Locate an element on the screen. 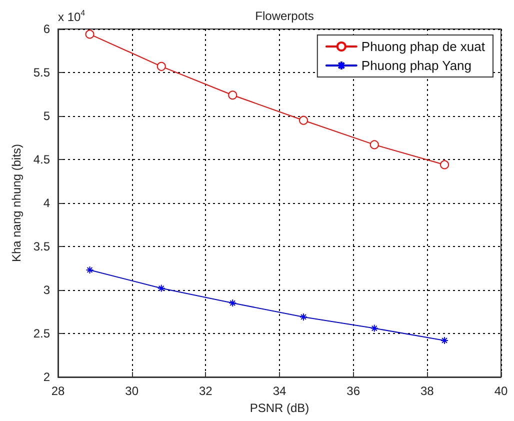 The height and width of the screenshot is (421, 514). chart-title: Flowerpots is located at coordinates (284, 16).